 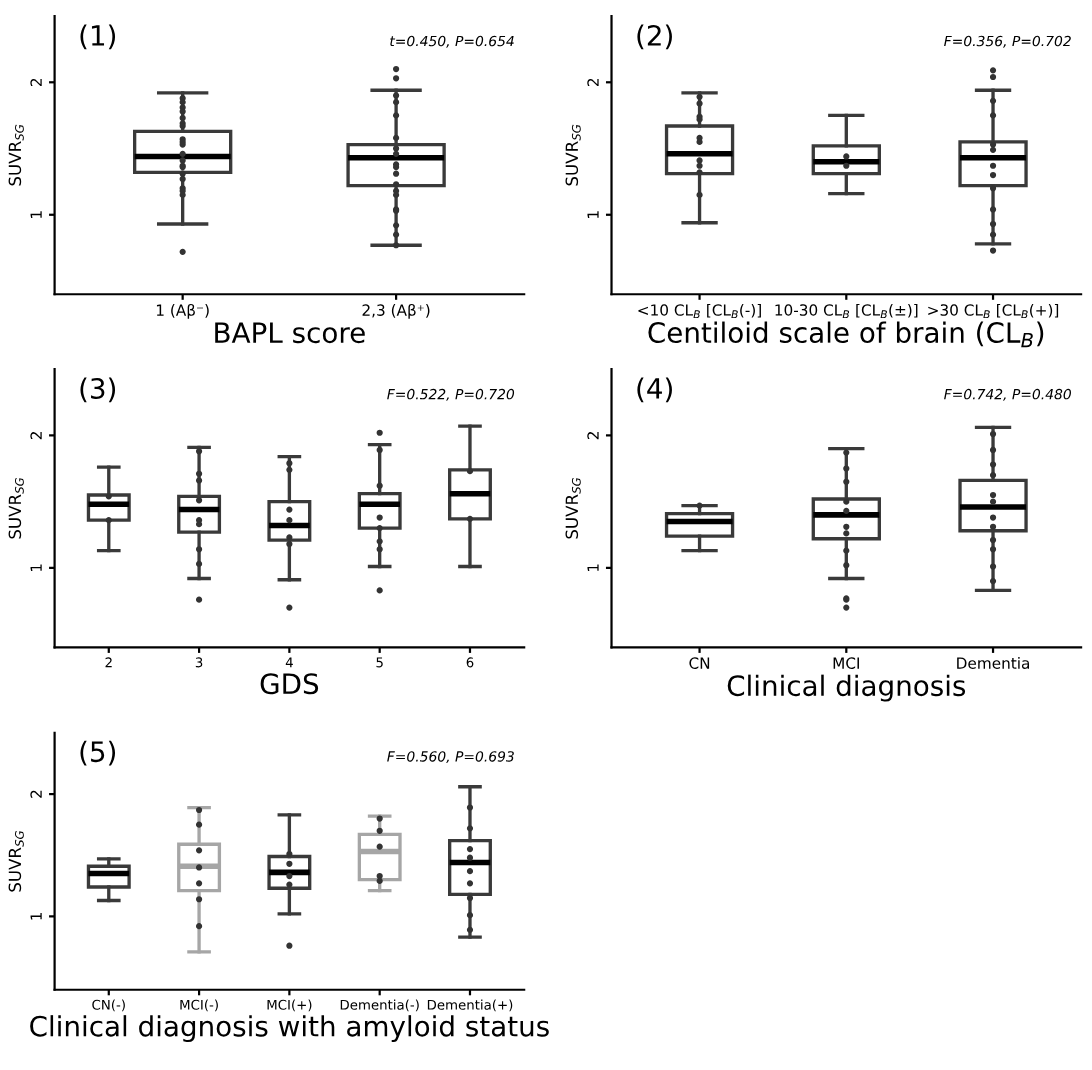 I want to click on x-axis-title: Clinical diagnosis, so click(x=846, y=688).